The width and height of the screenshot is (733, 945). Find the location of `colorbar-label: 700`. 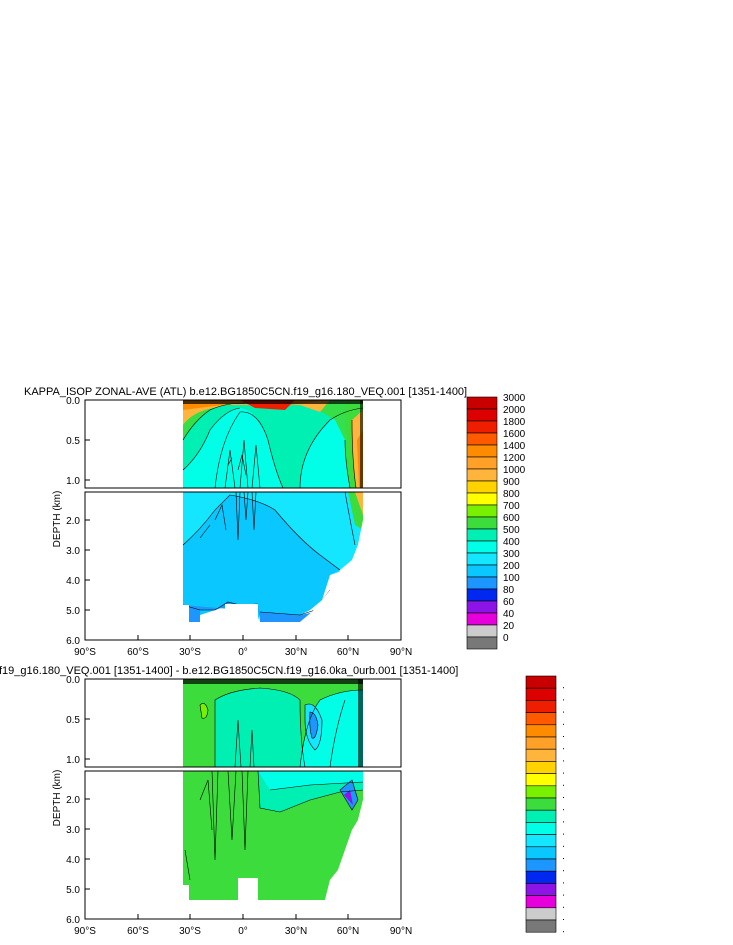

colorbar-label: 700 is located at coordinates (511, 506).